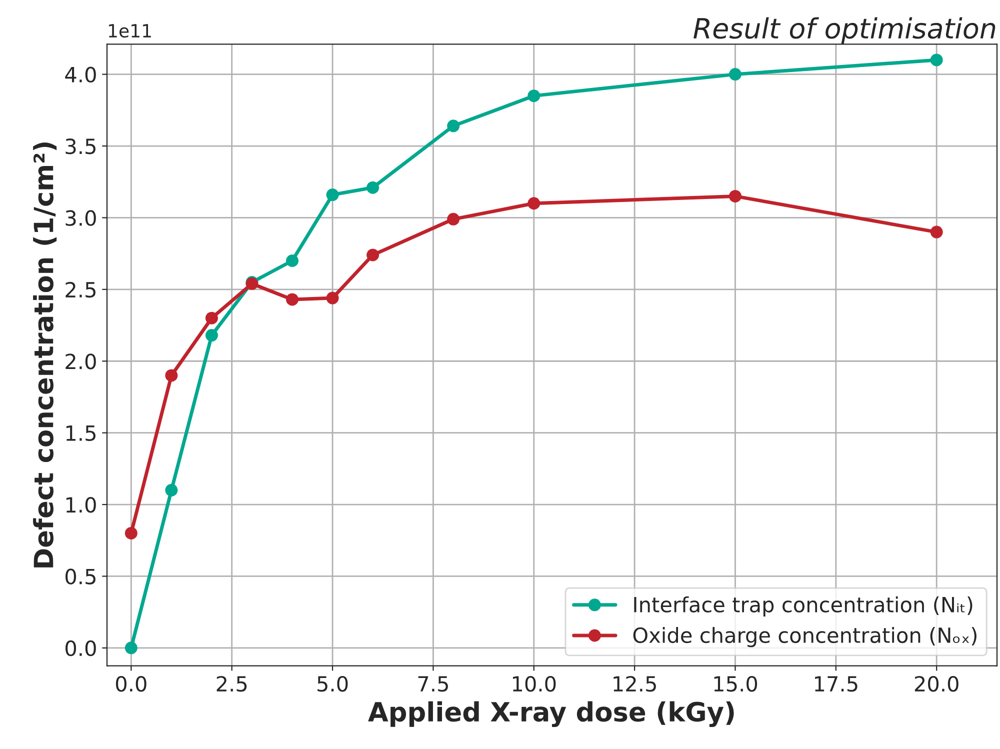 The width and height of the screenshot is (1000, 749). Describe the element at coordinates (845, 30) in the screenshot. I see `chart-title: Result of optimisation` at that location.